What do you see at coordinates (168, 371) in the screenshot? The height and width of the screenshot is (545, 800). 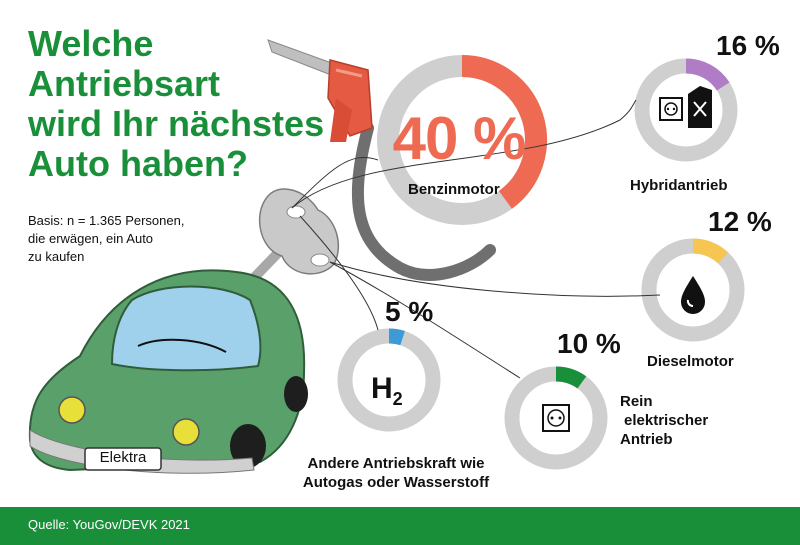 I see `car-icon` at bounding box center [168, 371].